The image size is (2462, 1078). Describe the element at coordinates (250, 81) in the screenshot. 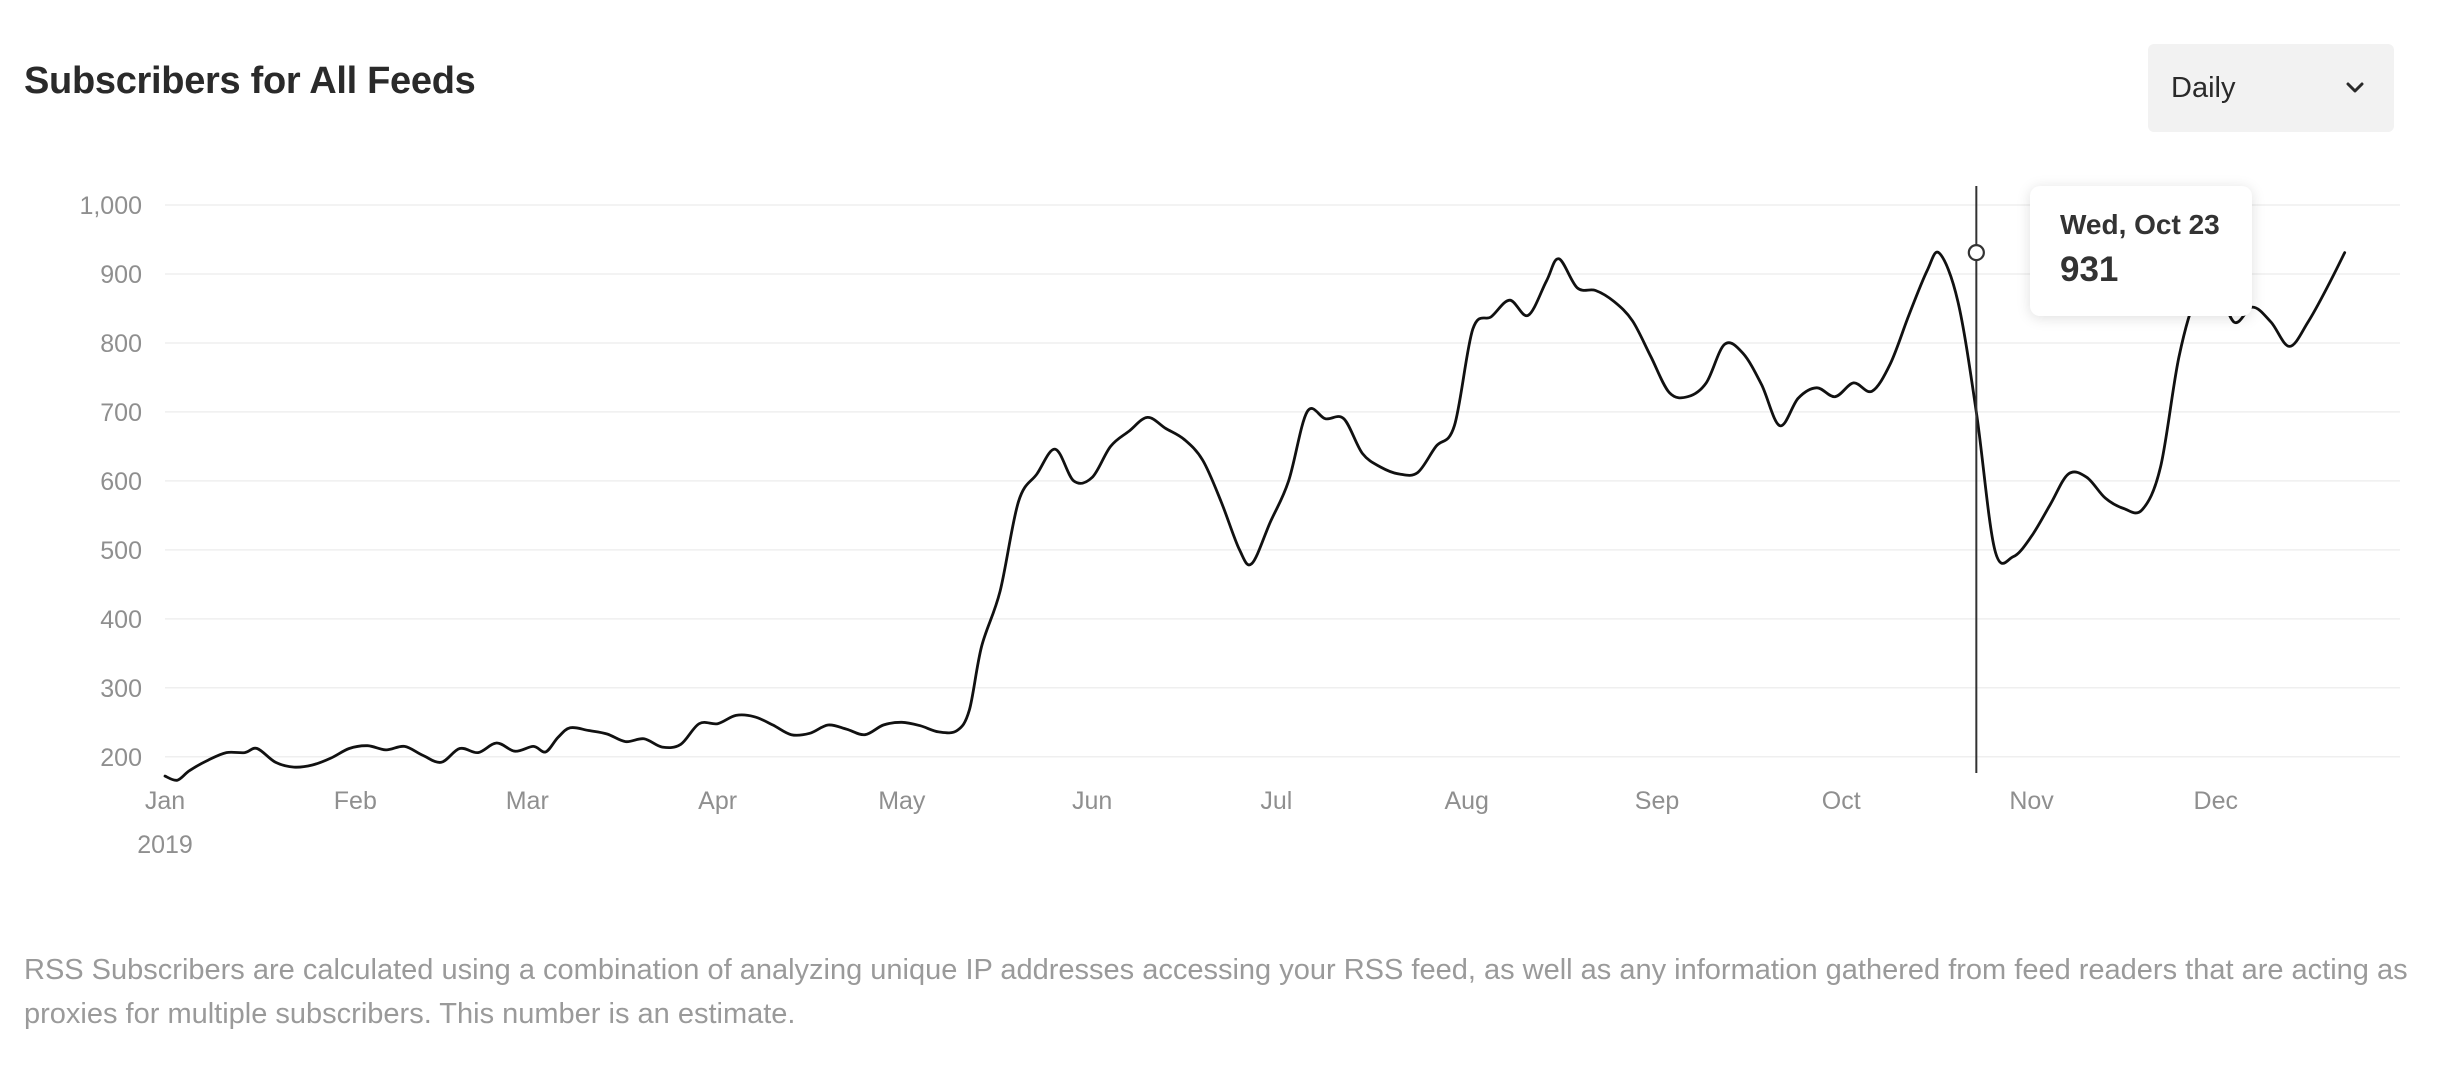

I see `page-title: Subscribers for All Feeds` at that location.